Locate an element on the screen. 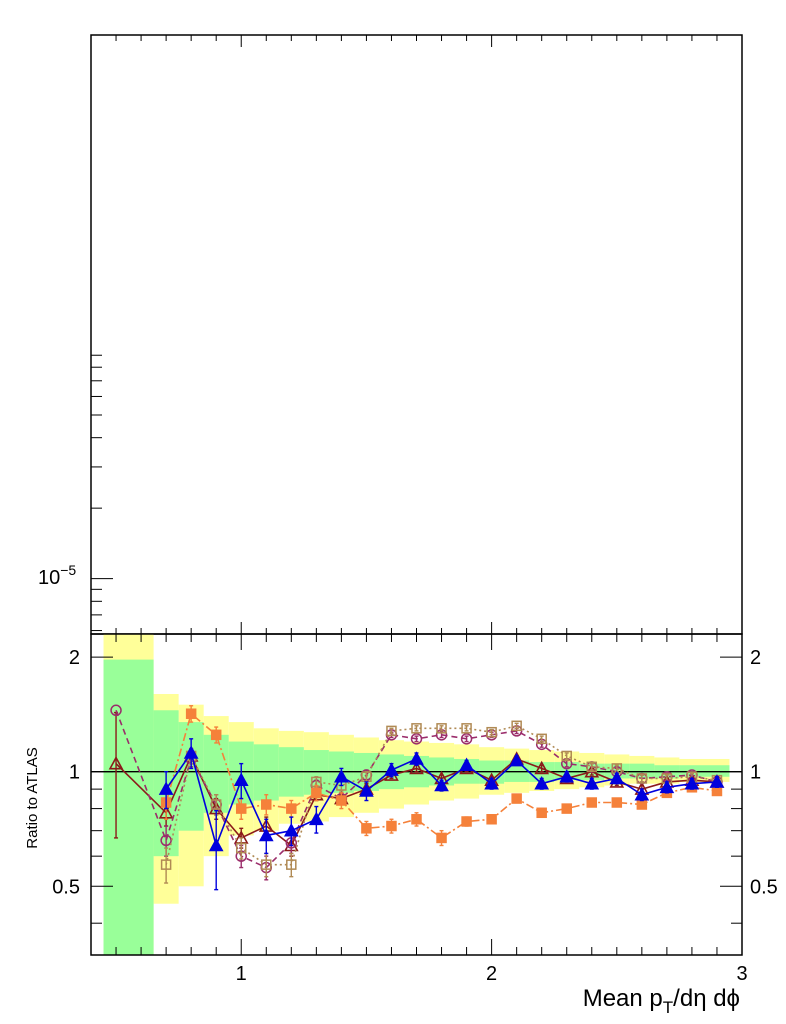 The width and height of the screenshot is (786, 1024). model-blue-filled-triangle is located at coordinates (441, 814).